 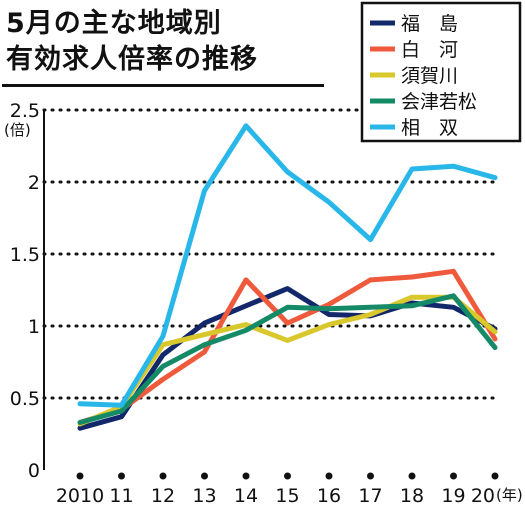 What do you see at coordinates (34, 327) in the screenshot?
I see `y-tick-label: 1` at bounding box center [34, 327].